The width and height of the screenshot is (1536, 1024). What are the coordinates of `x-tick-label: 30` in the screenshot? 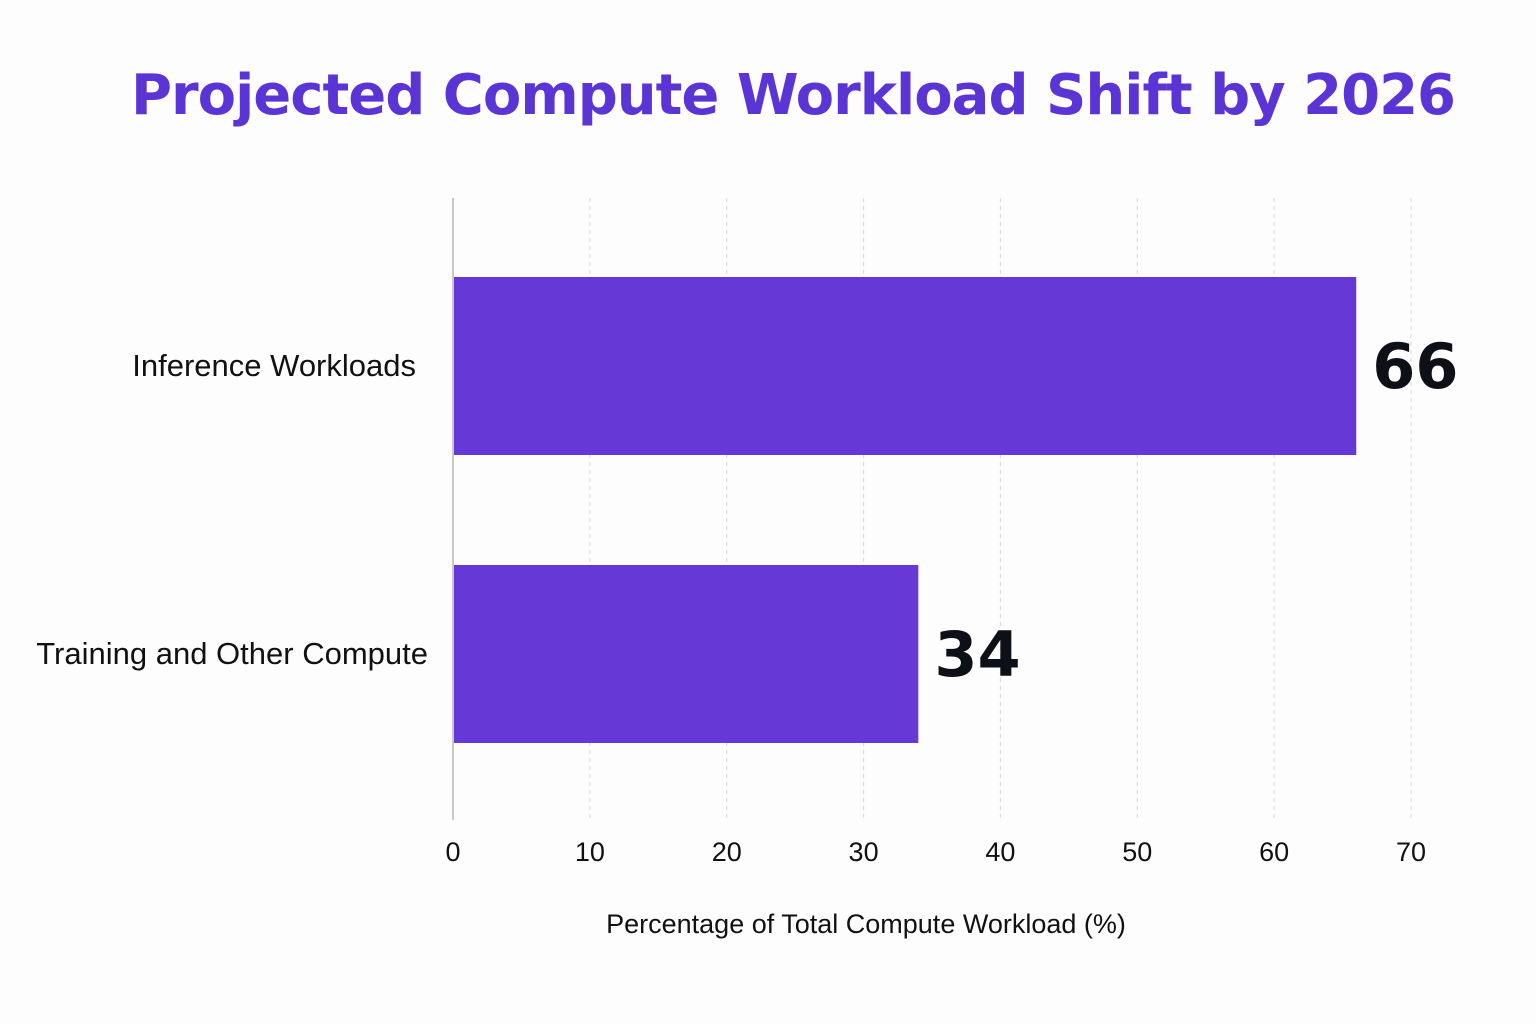 It's located at (864, 852).